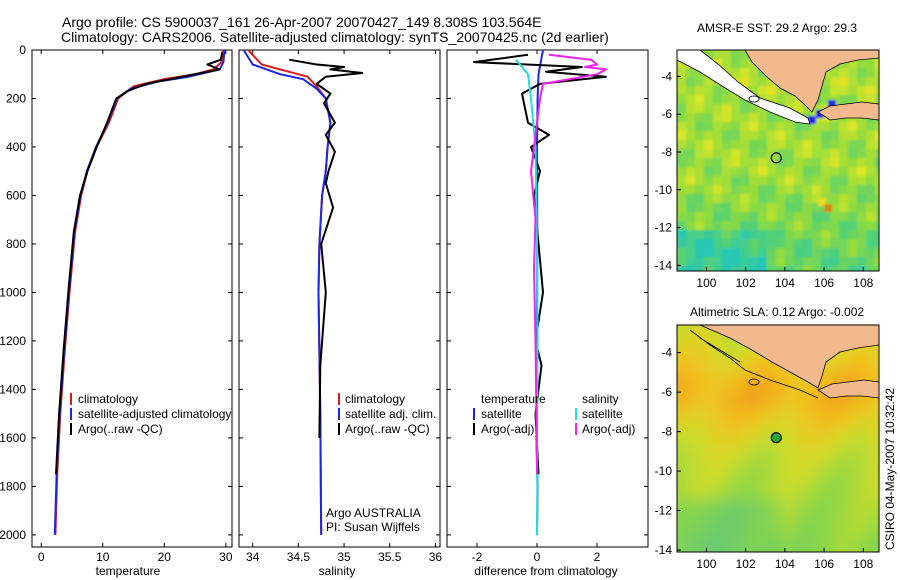 The width and height of the screenshot is (900, 580). What do you see at coordinates (597, 557) in the screenshot?
I see `x-tick-label: 2` at bounding box center [597, 557].